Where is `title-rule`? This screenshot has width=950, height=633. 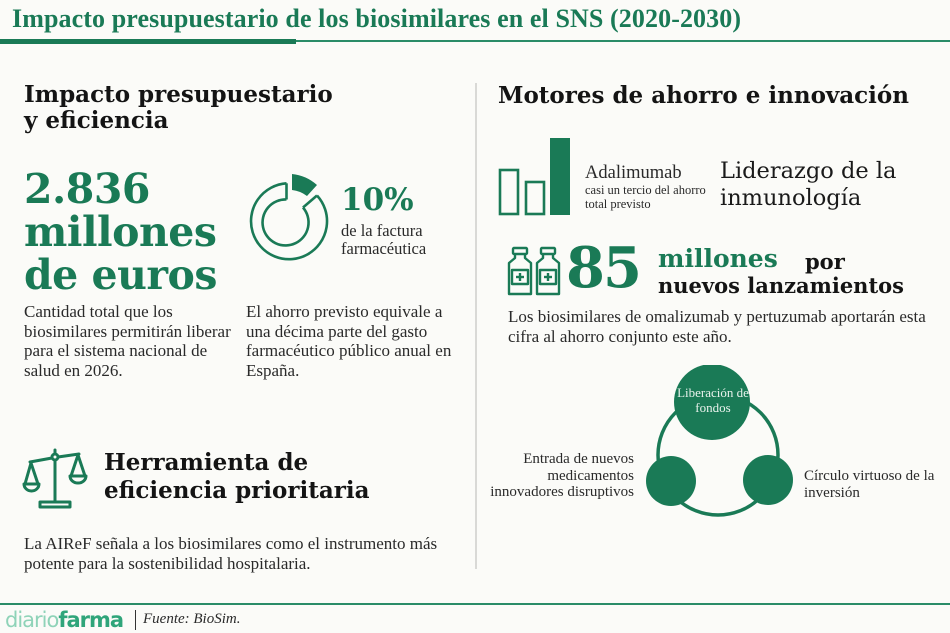 title-rule is located at coordinates (475, 41).